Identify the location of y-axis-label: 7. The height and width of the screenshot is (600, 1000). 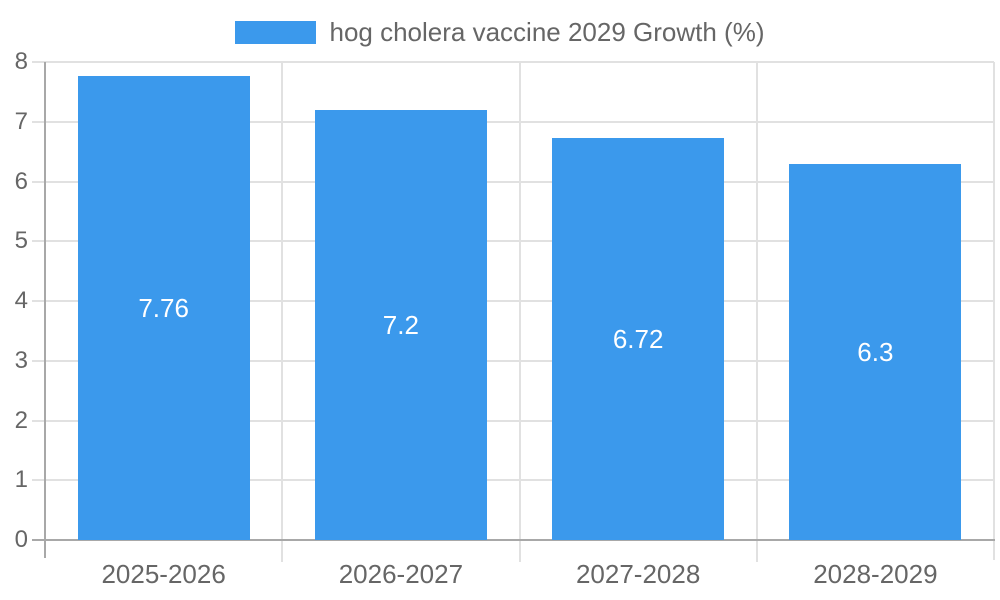
(21, 121).